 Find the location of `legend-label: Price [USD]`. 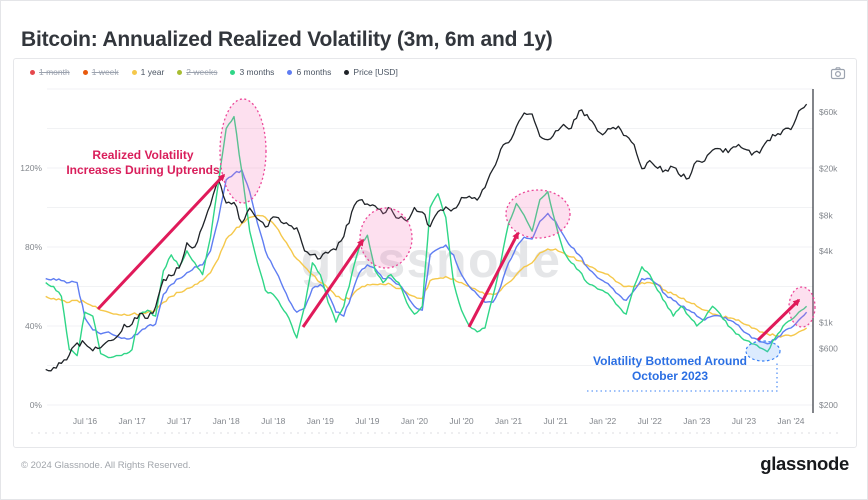

legend-label: Price [USD] is located at coordinates (375, 72).